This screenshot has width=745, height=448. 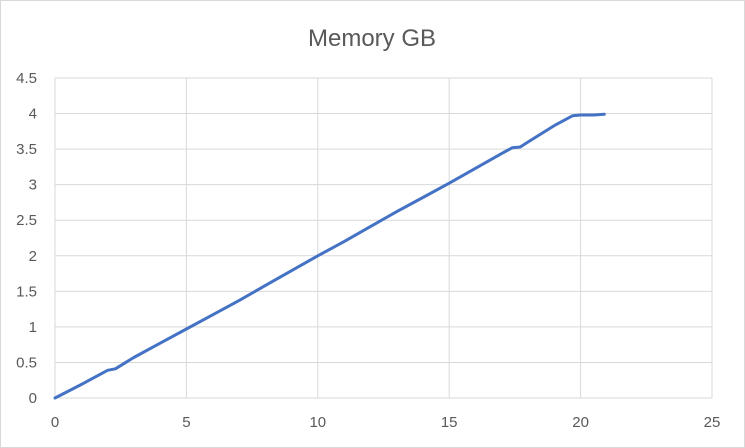 What do you see at coordinates (33, 185) in the screenshot?
I see `y-tick-label: 3` at bounding box center [33, 185].